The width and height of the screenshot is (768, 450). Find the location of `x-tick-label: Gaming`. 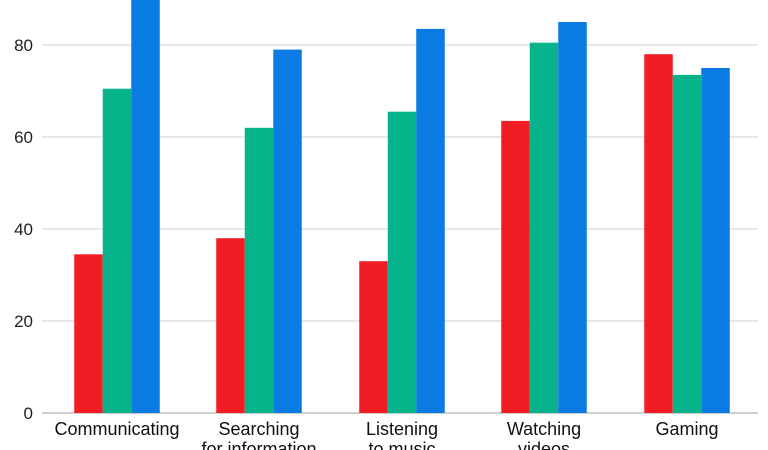

x-tick-label: Gaming is located at coordinates (686, 429).